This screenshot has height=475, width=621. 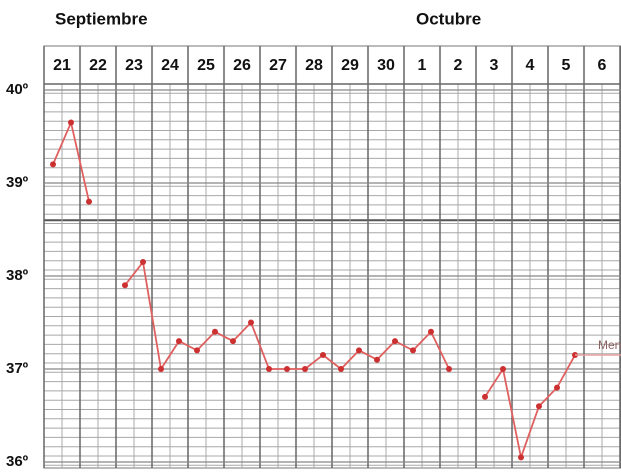 I want to click on annotation: Men, so click(x=609, y=345).